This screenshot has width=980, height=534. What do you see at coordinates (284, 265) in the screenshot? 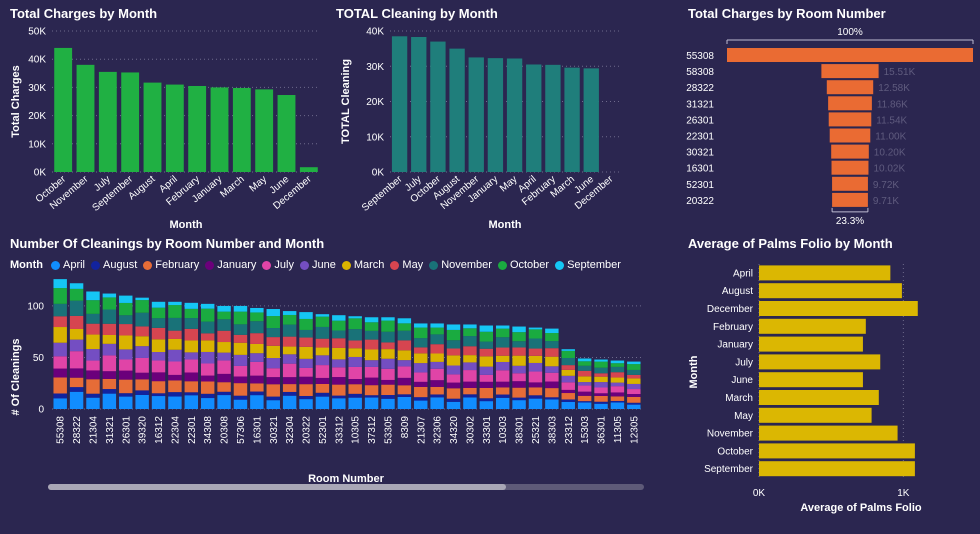
I see `legend-item-label: July` at bounding box center [284, 265].